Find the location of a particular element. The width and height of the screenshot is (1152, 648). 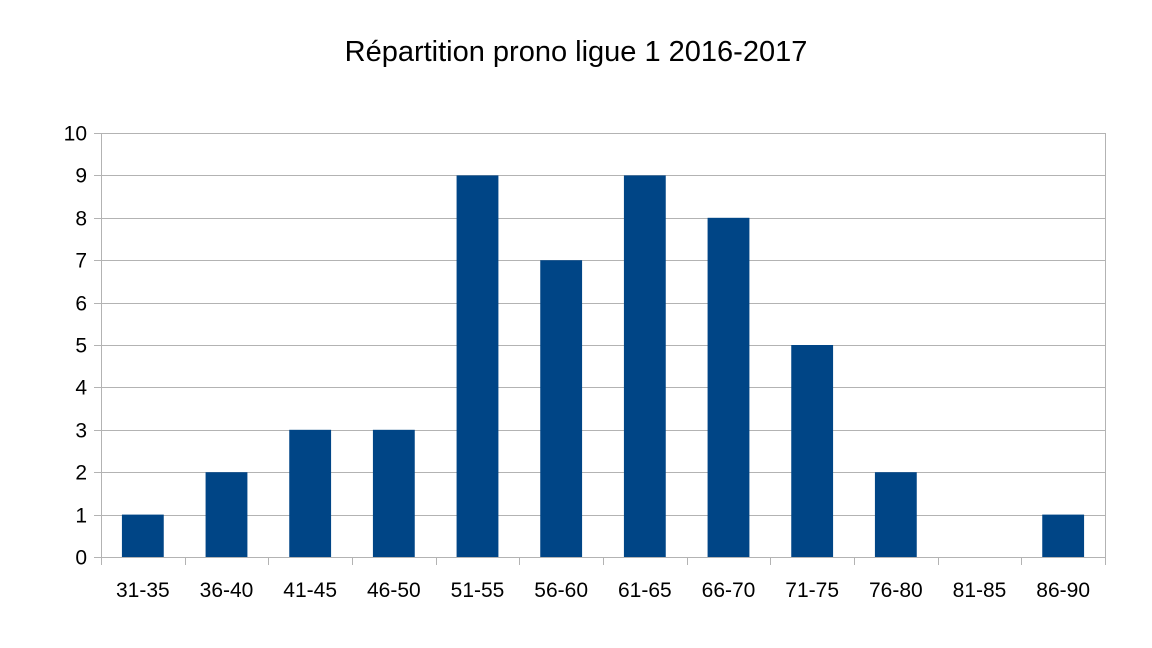

x-tick-label: 31-35 is located at coordinates (143, 590).